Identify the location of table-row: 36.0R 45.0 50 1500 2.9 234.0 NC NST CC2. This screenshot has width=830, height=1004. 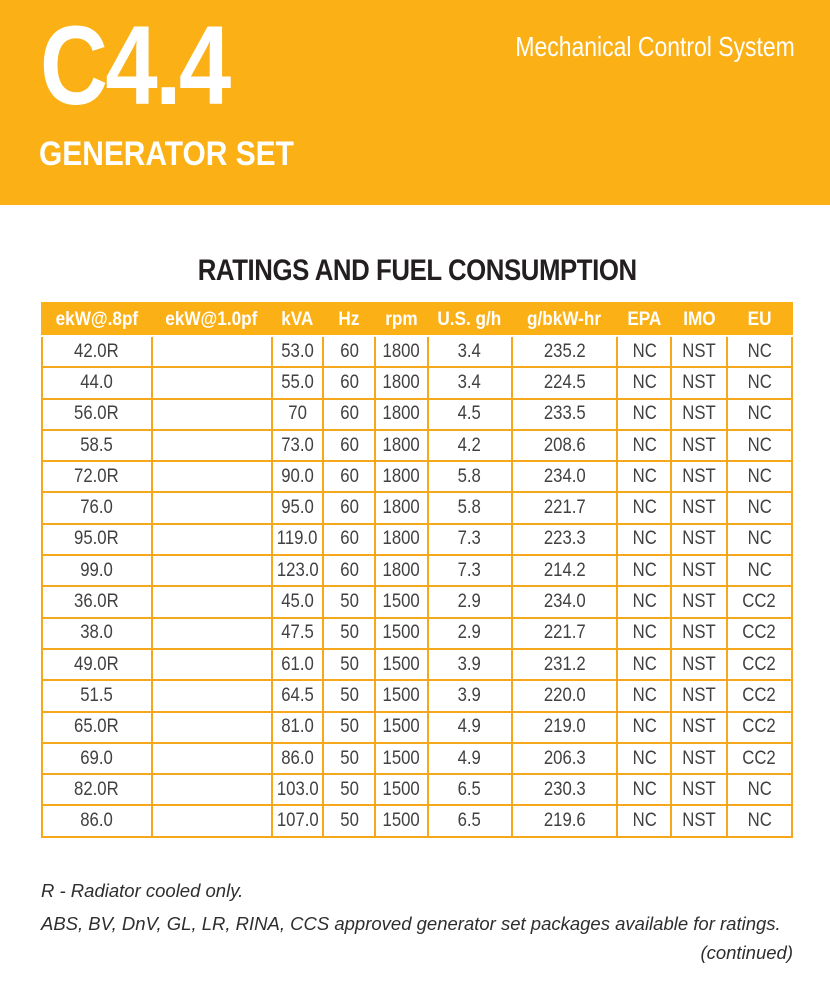
(417, 602).